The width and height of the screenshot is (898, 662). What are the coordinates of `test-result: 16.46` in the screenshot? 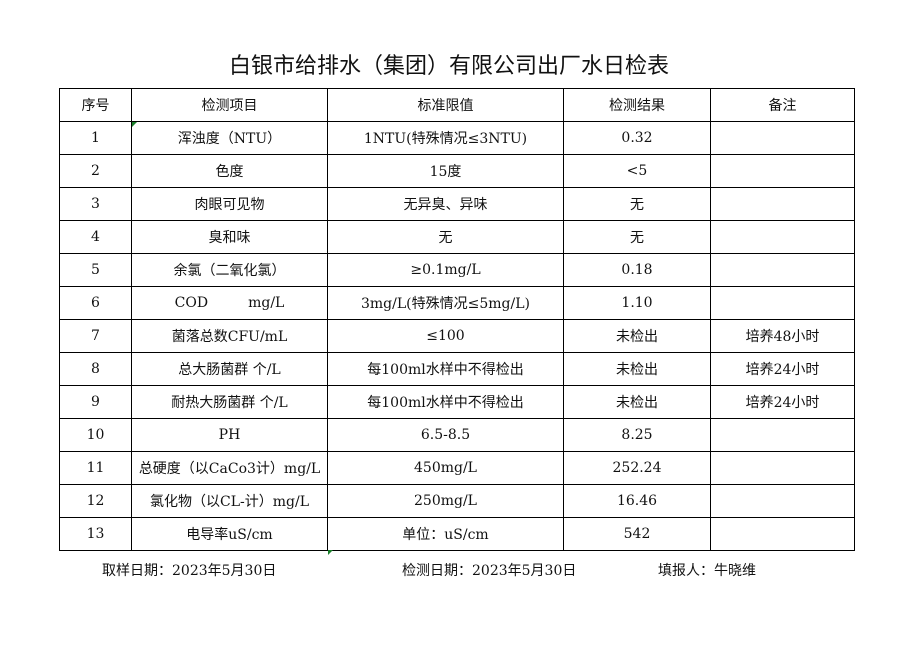 It's located at (637, 501).